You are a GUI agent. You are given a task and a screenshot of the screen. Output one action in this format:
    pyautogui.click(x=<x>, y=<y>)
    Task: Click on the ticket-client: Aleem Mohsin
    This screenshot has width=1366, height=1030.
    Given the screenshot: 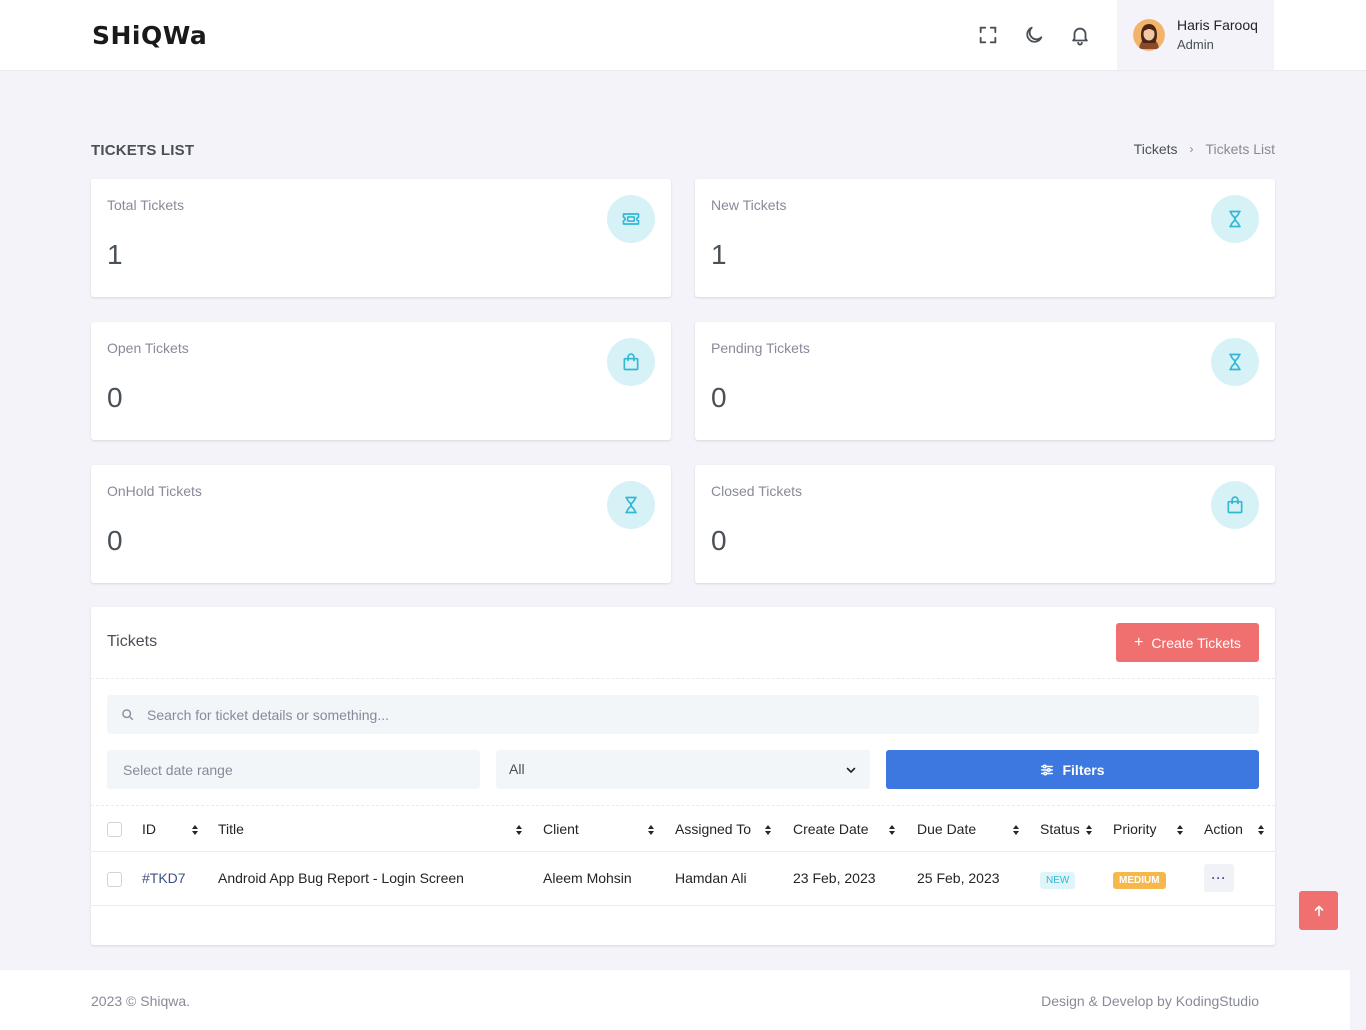 What is the action you would take?
    pyautogui.click(x=587, y=878)
    